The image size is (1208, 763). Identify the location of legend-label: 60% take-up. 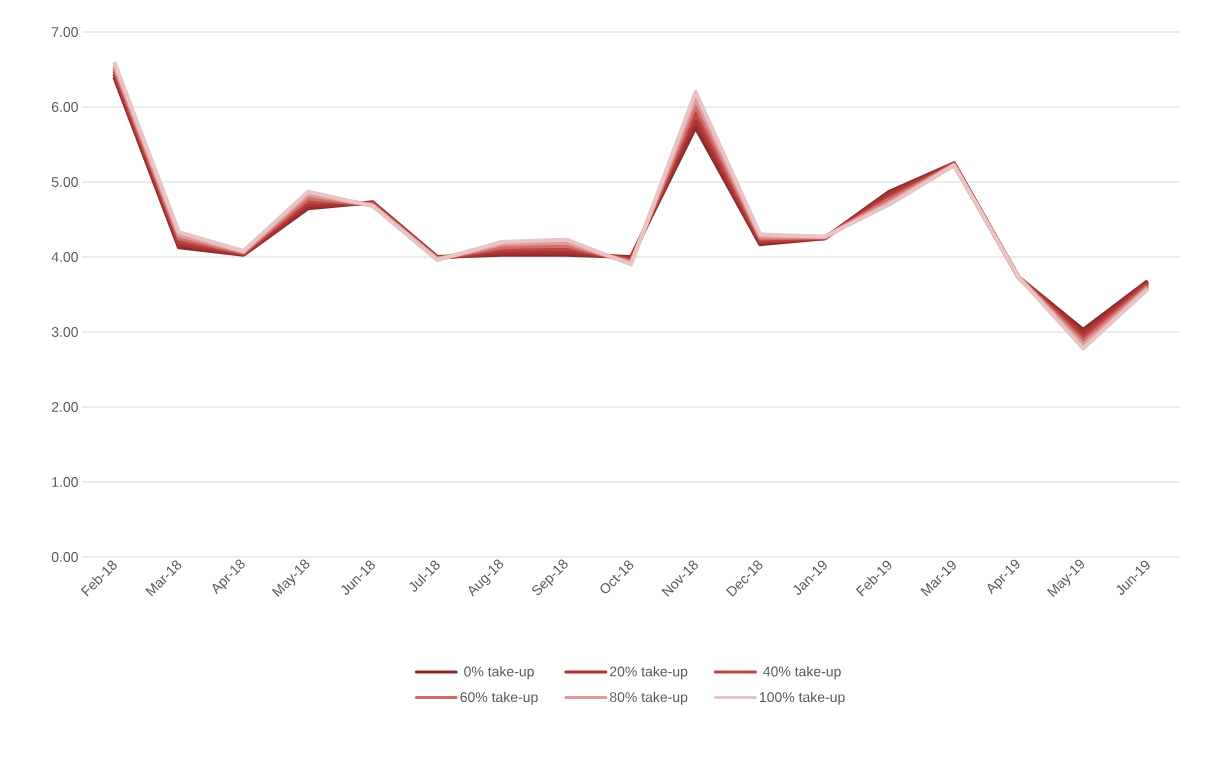
(499, 698).